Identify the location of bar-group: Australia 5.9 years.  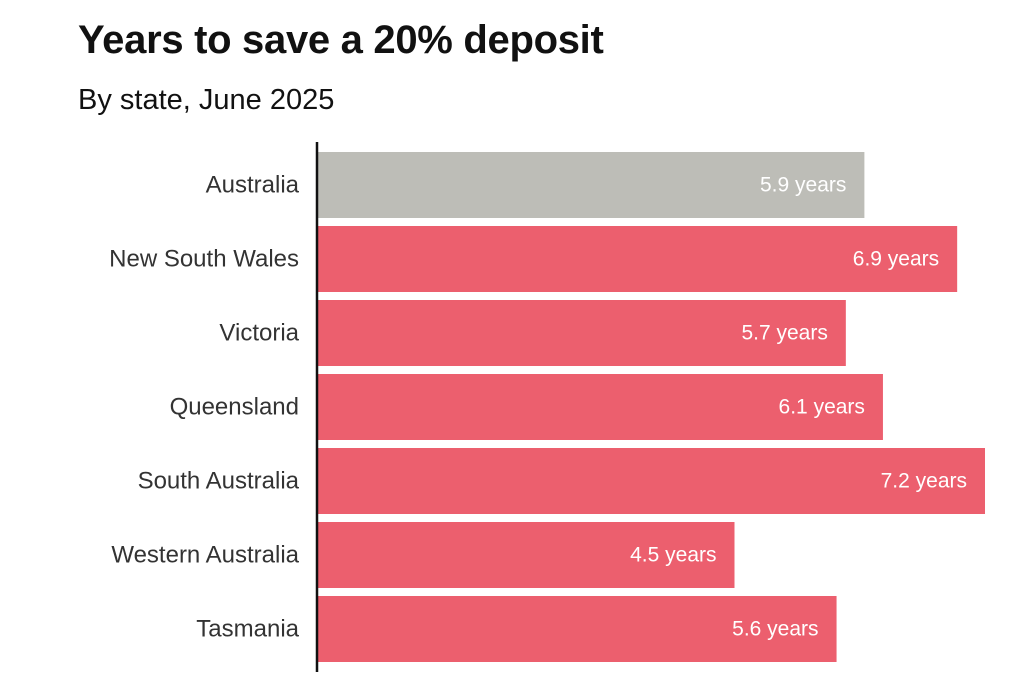
(535, 185).